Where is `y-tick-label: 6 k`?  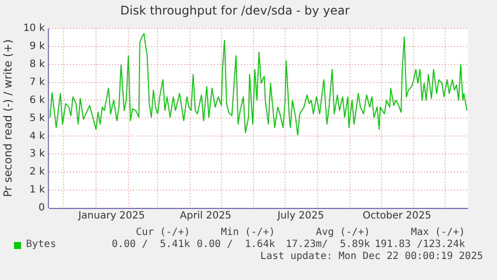 y-tick-label: 6 k is located at coordinates (38, 100).